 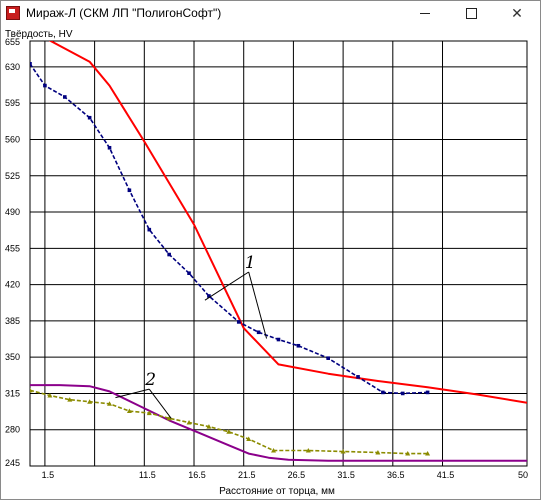 I want to click on y-tick-label: 245, so click(x=12, y=463).